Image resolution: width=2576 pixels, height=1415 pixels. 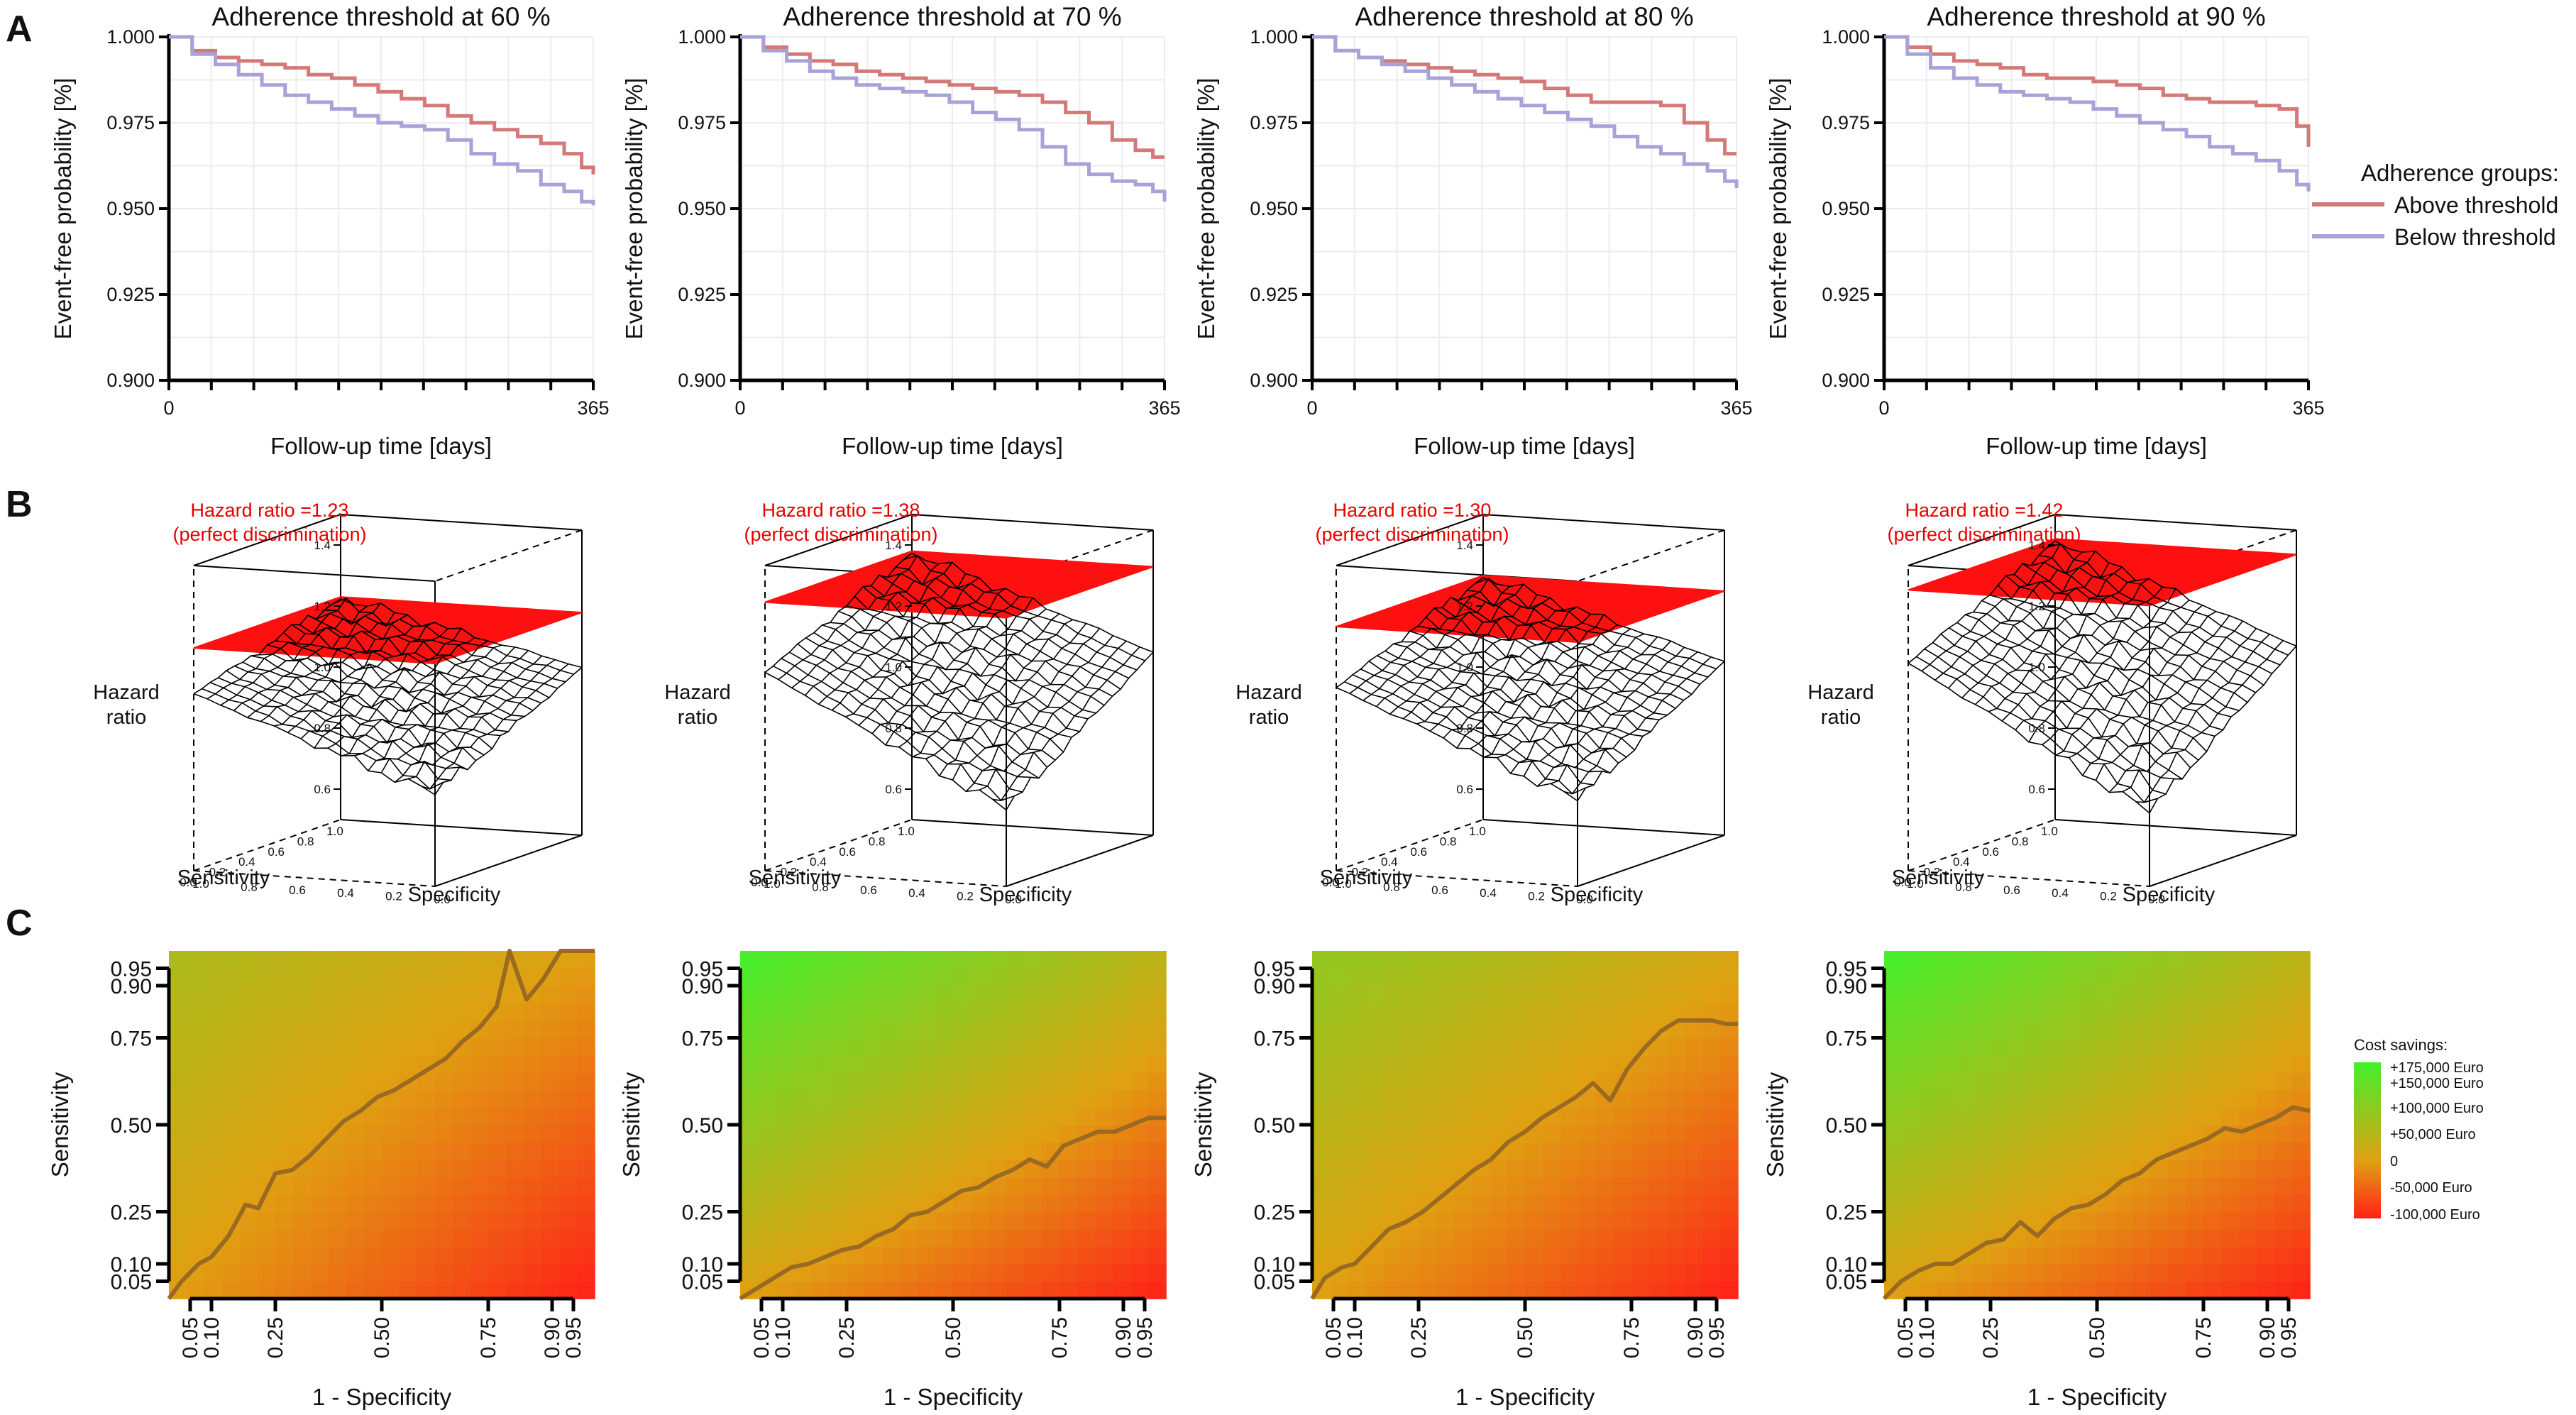 I want to click on chart-title: Adherence threshold at 90 %, so click(x=2096, y=16).